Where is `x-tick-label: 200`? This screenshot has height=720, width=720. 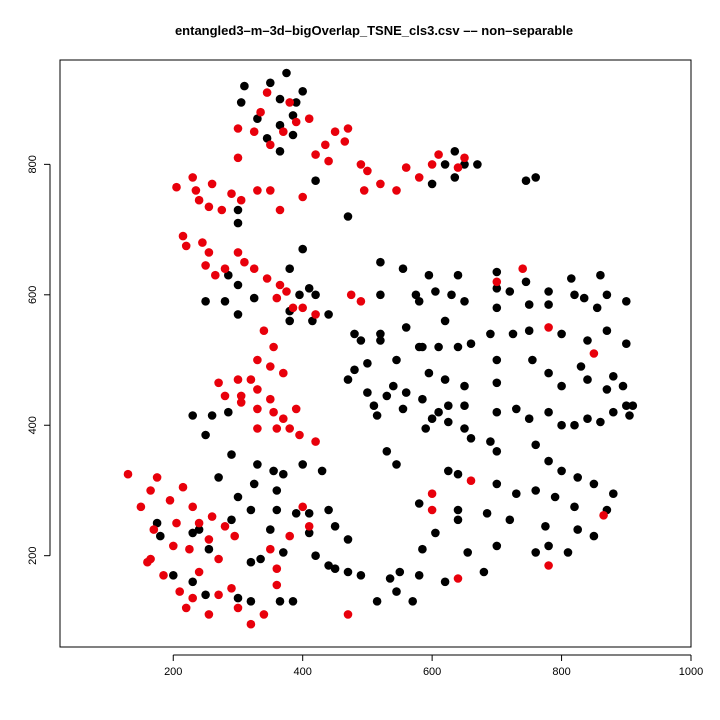 x-tick-label: 200 is located at coordinates (173, 672).